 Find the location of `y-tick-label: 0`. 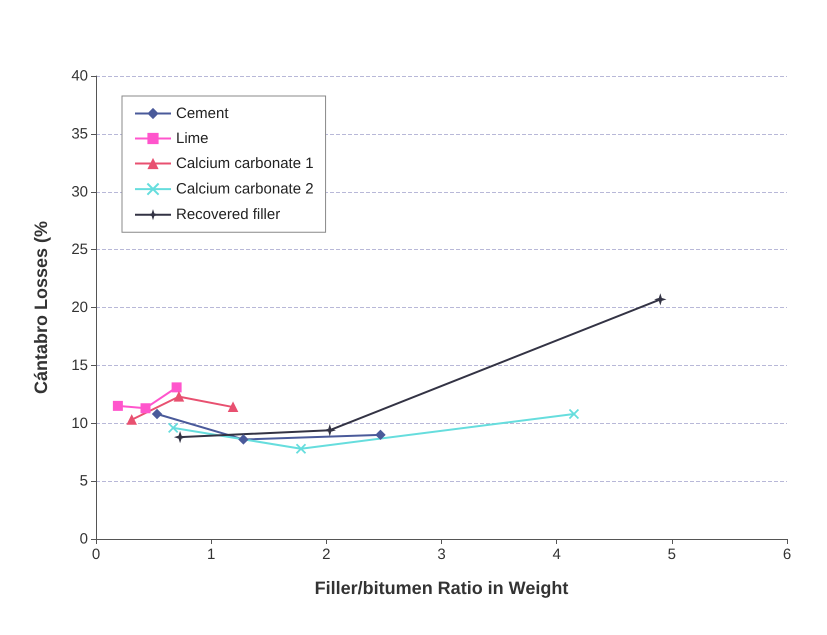

y-tick-label: 0 is located at coordinates (84, 539).